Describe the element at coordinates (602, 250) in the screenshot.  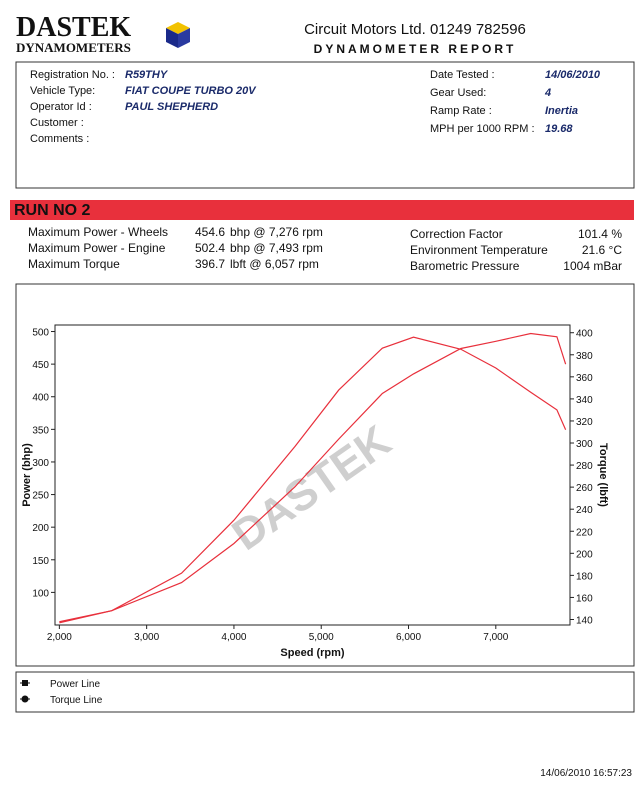
I see `stat-value: 21.6 °C` at that location.